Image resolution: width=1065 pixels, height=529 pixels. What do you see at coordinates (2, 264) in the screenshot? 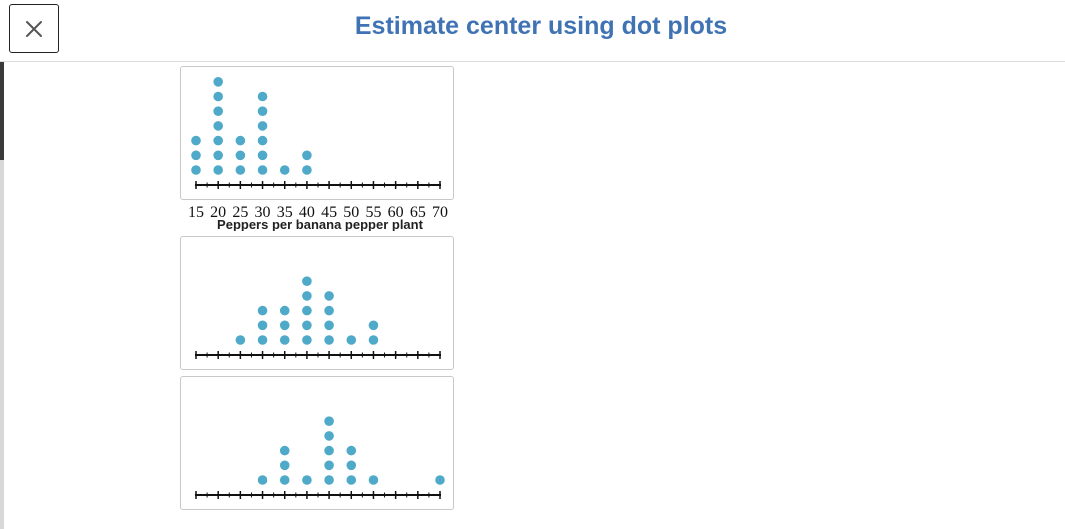
I see `background-page-edge` at bounding box center [2, 264].